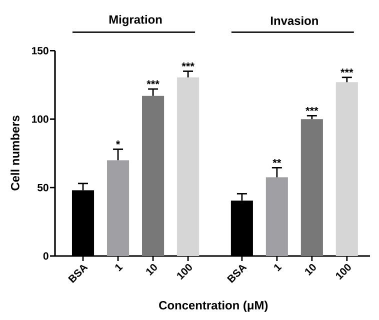  I want to click on annotation: *, so click(118, 142).